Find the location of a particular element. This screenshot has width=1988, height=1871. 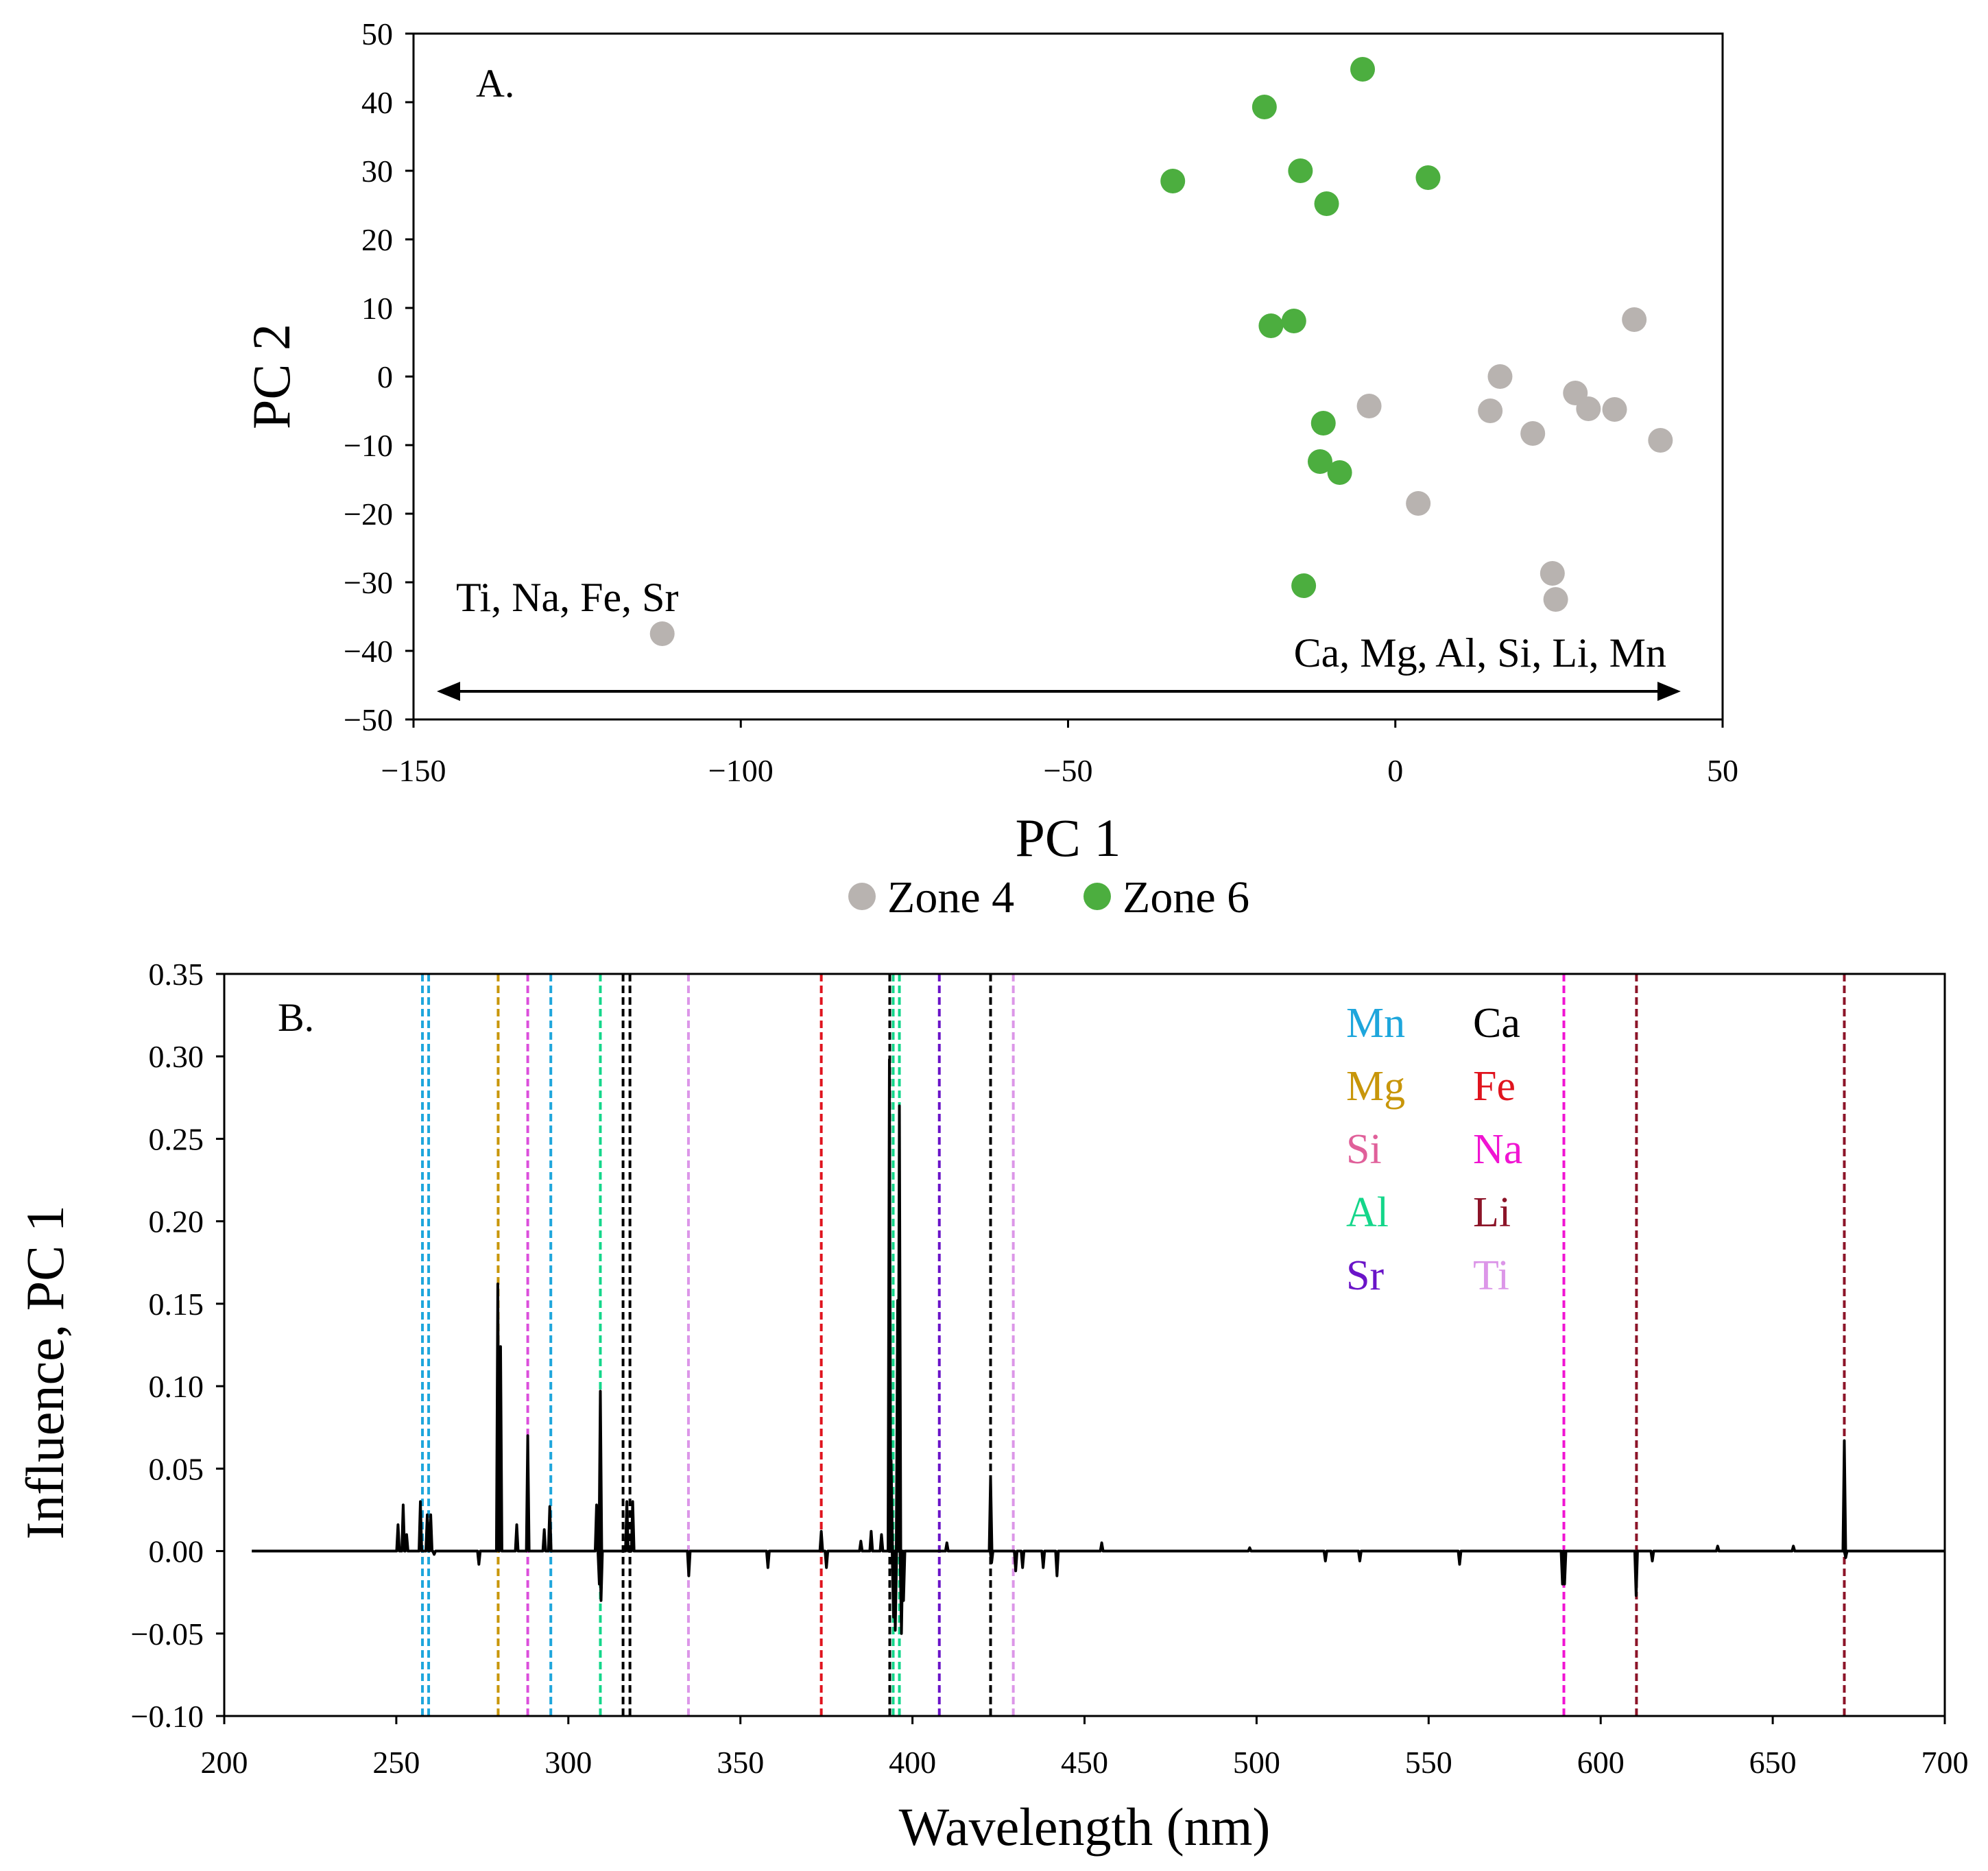

panel-a-label: A. is located at coordinates (495, 83).